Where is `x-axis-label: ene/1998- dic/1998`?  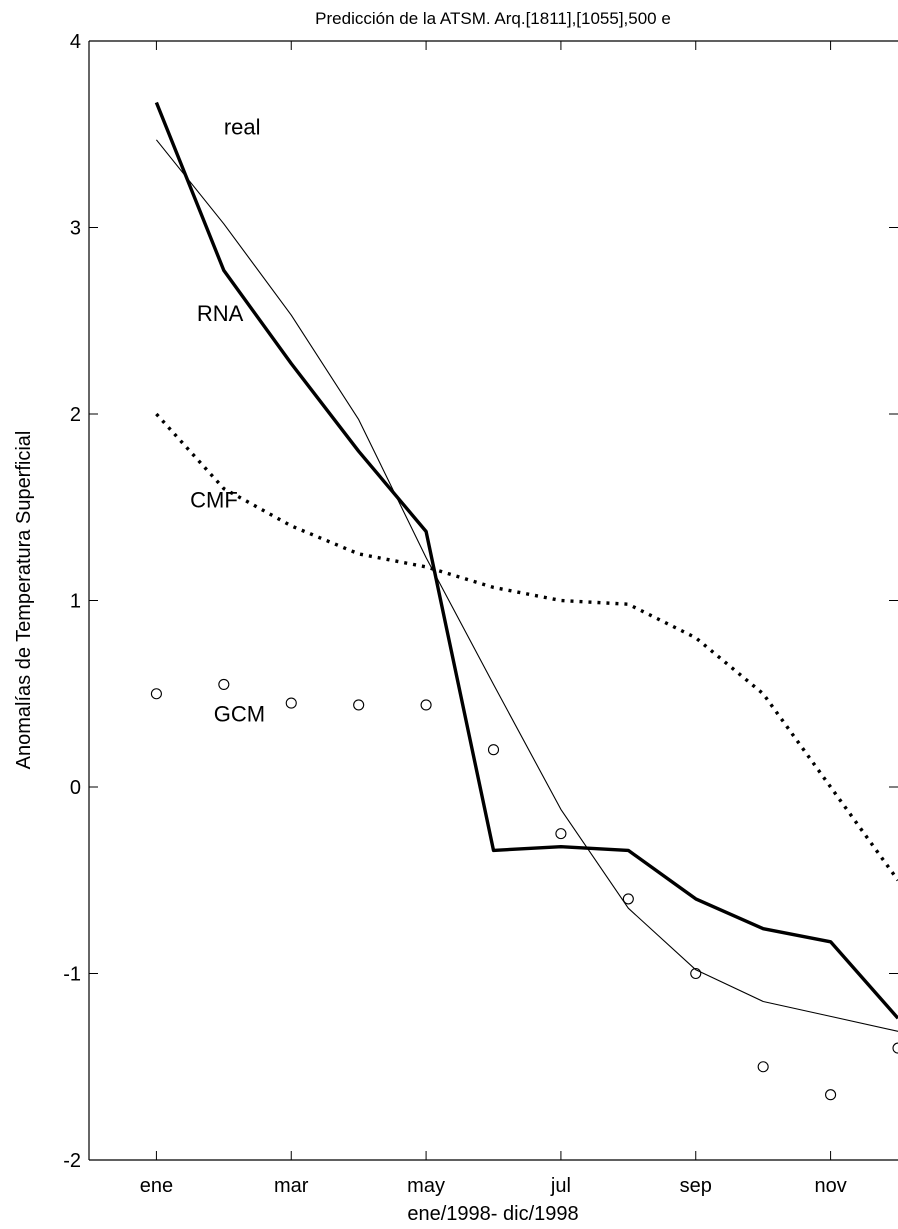
x-axis-label: ene/1998- dic/1998 is located at coordinates (492, 1214).